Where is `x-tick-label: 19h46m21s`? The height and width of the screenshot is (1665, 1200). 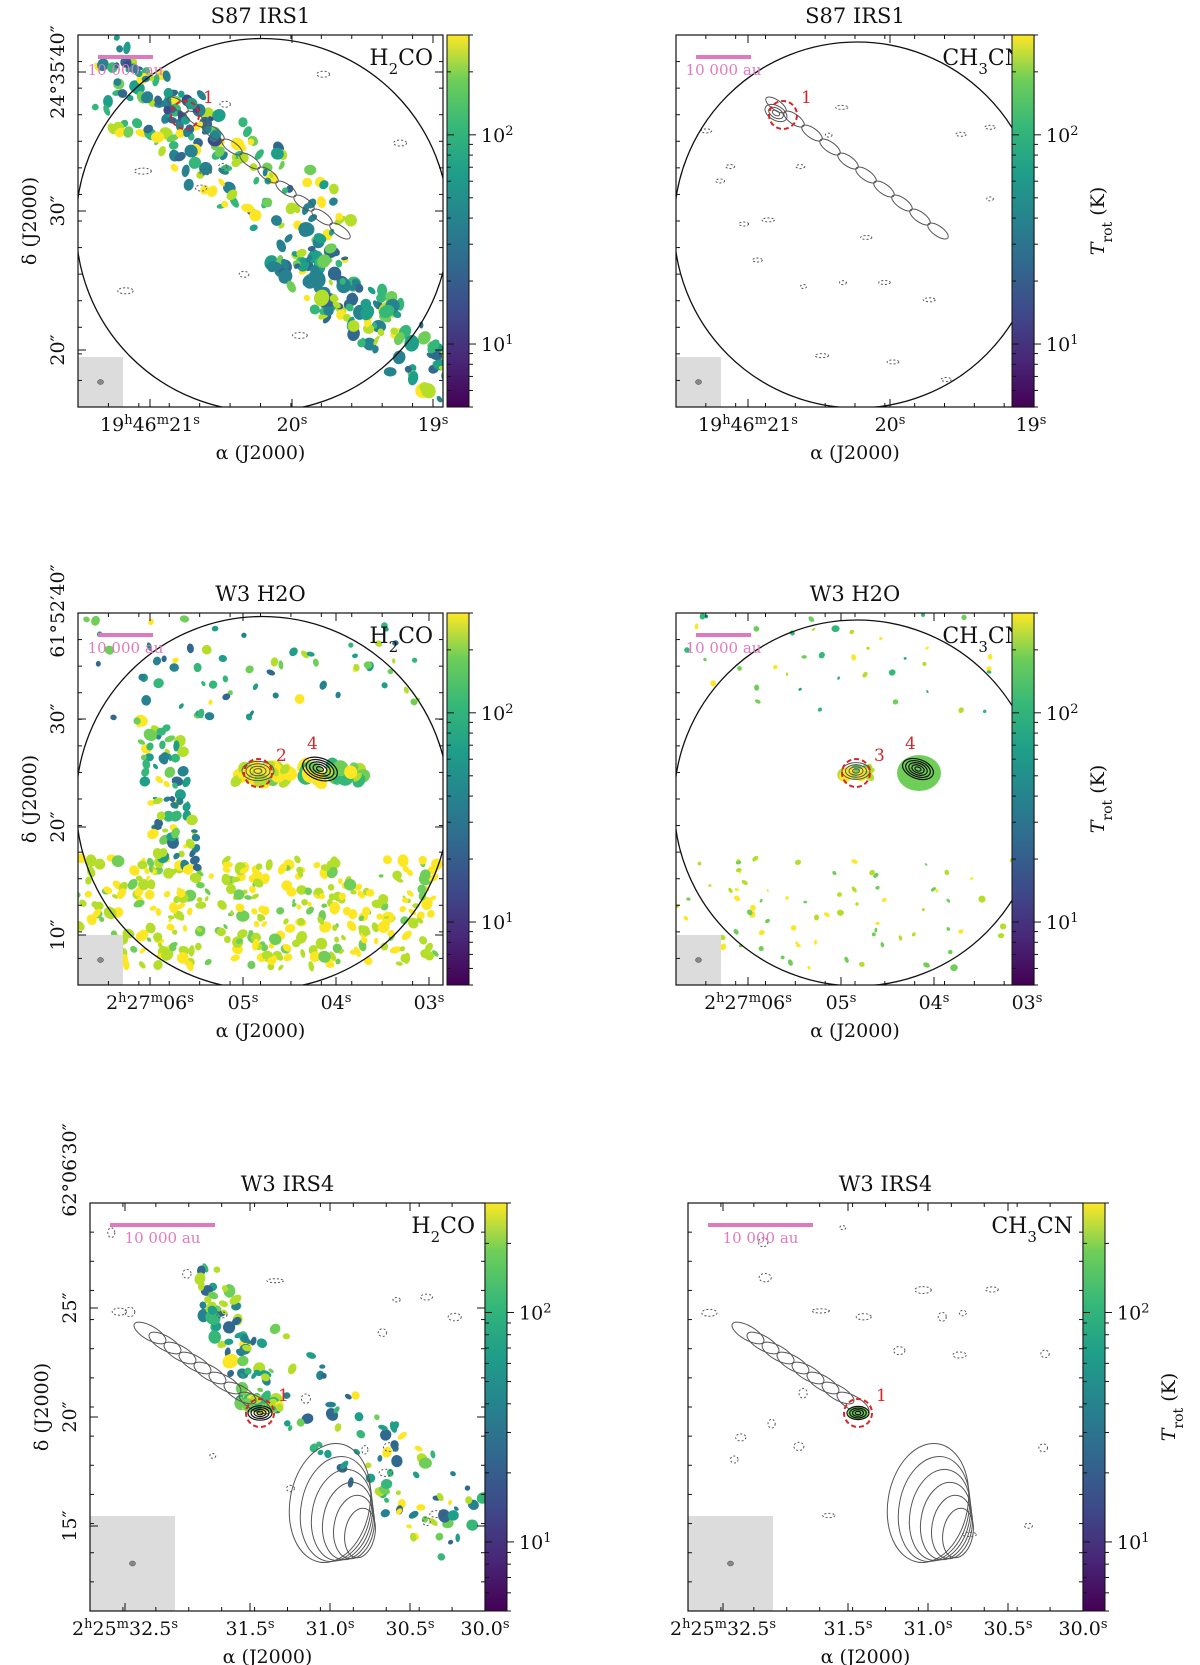
x-tick-label: 19h46m21s is located at coordinates (150, 425).